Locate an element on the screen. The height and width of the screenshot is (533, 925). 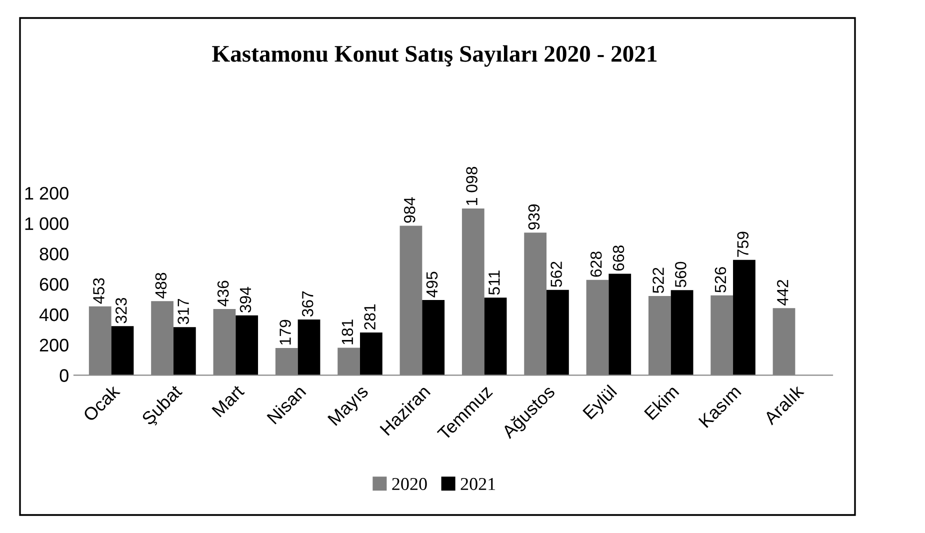
data-label: 984 is located at coordinates (410, 210).